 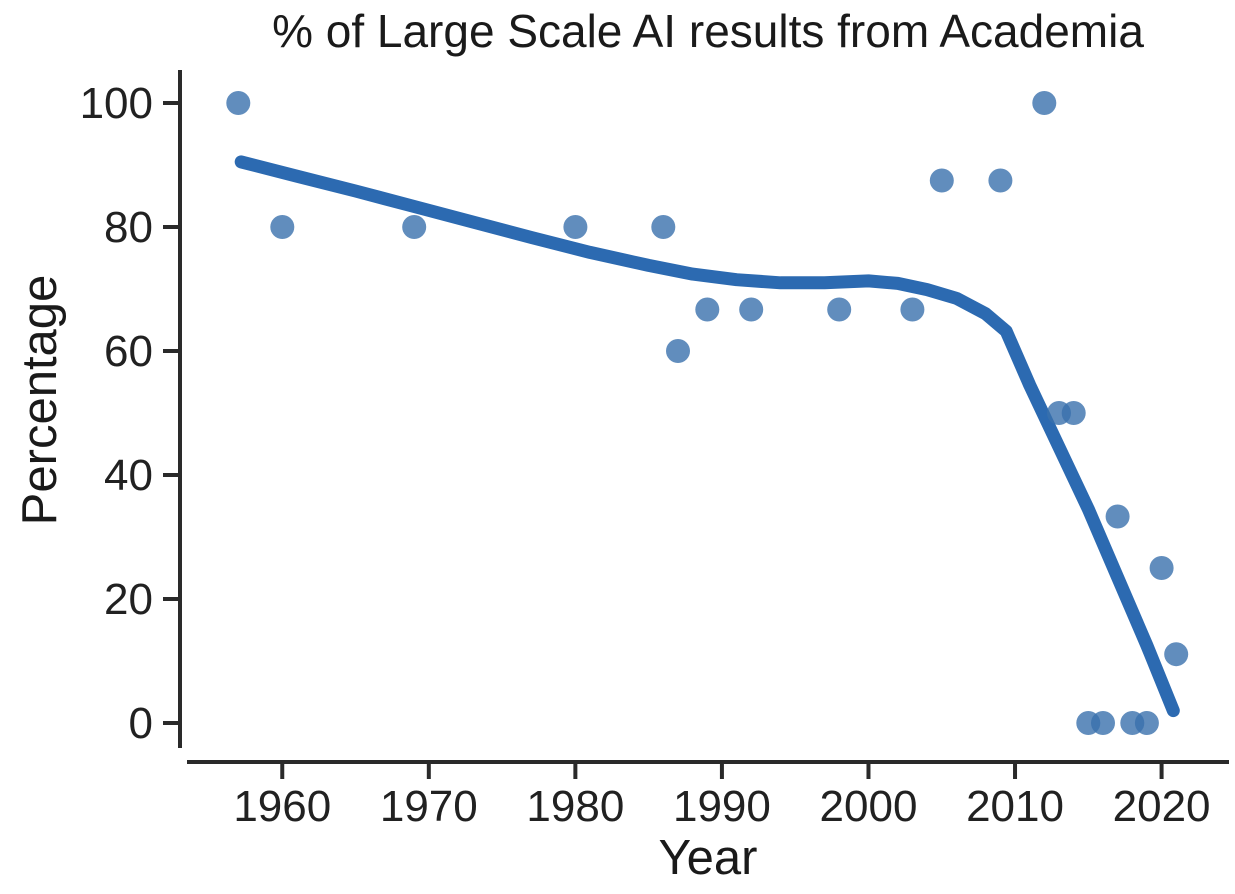 I want to click on y-tick-label: 80, so click(x=128, y=227).